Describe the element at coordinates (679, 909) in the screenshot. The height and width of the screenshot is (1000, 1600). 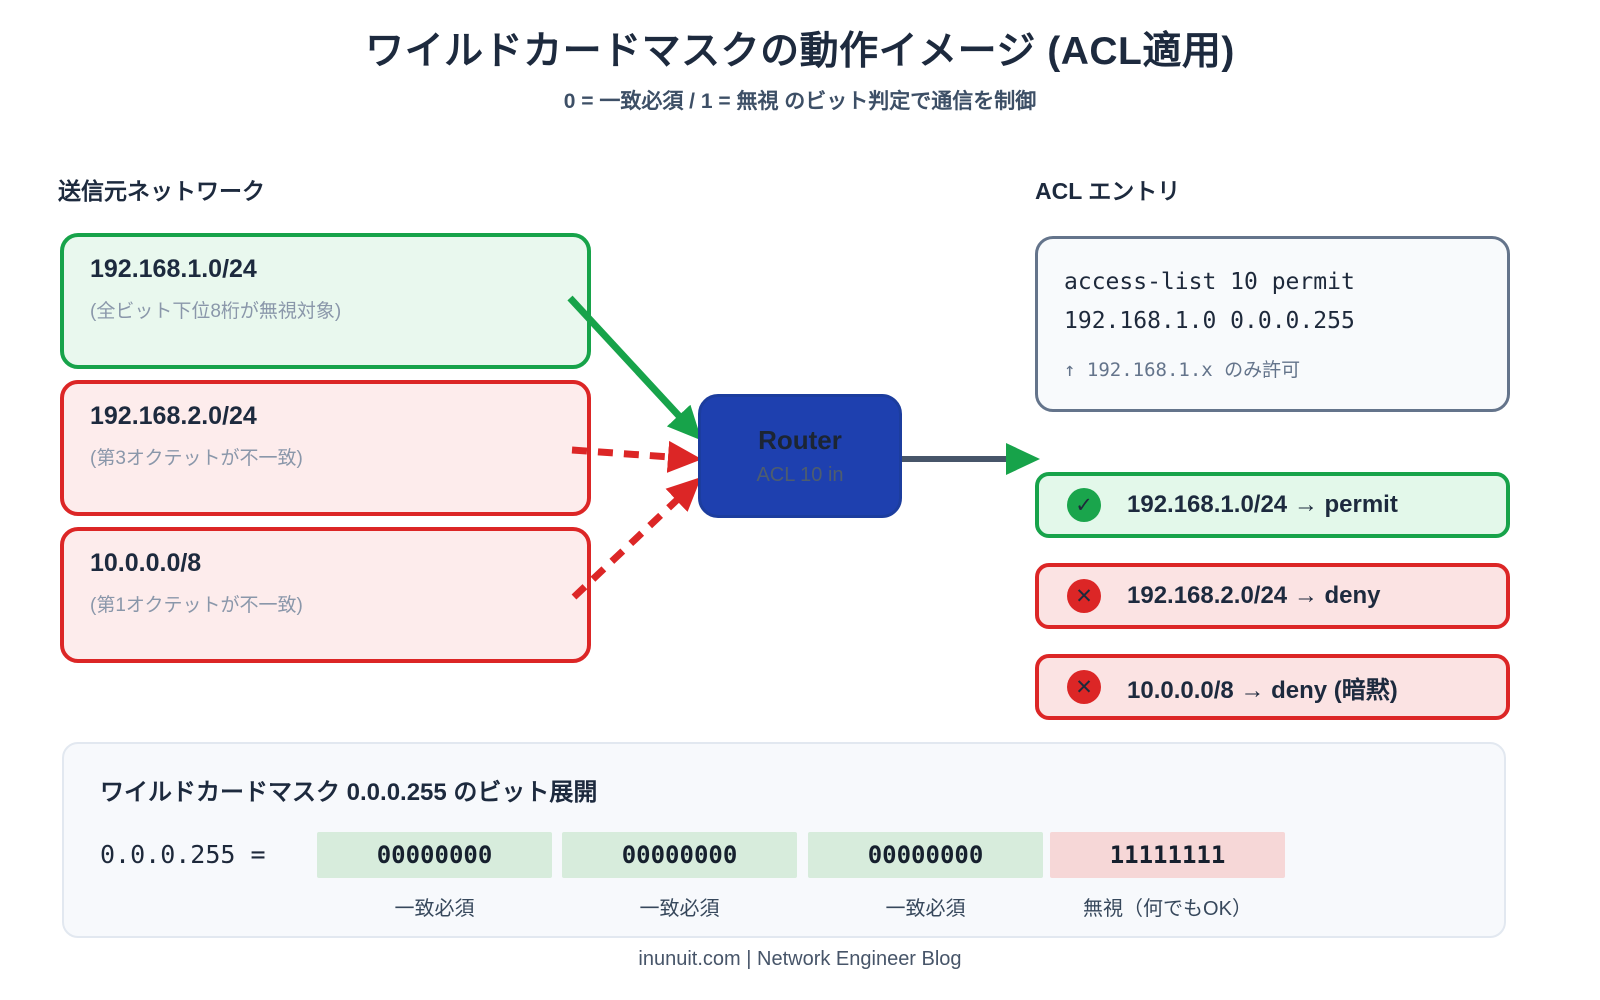
I see `octet-meaning-2: 一致必須` at that location.